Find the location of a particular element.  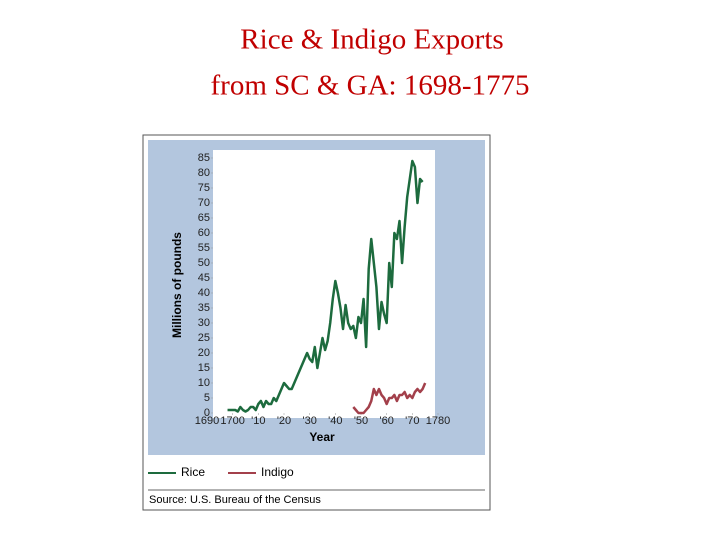

y-tick-label: 70 is located at coordinates (204, 203).